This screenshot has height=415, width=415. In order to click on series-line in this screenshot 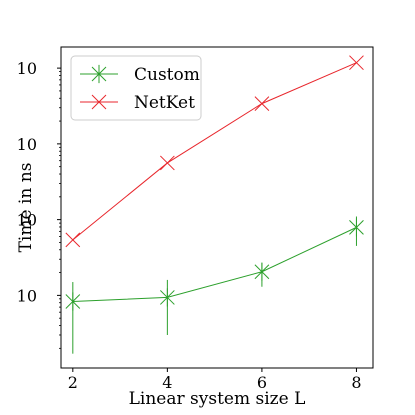, I will do `click(214, 264)`.